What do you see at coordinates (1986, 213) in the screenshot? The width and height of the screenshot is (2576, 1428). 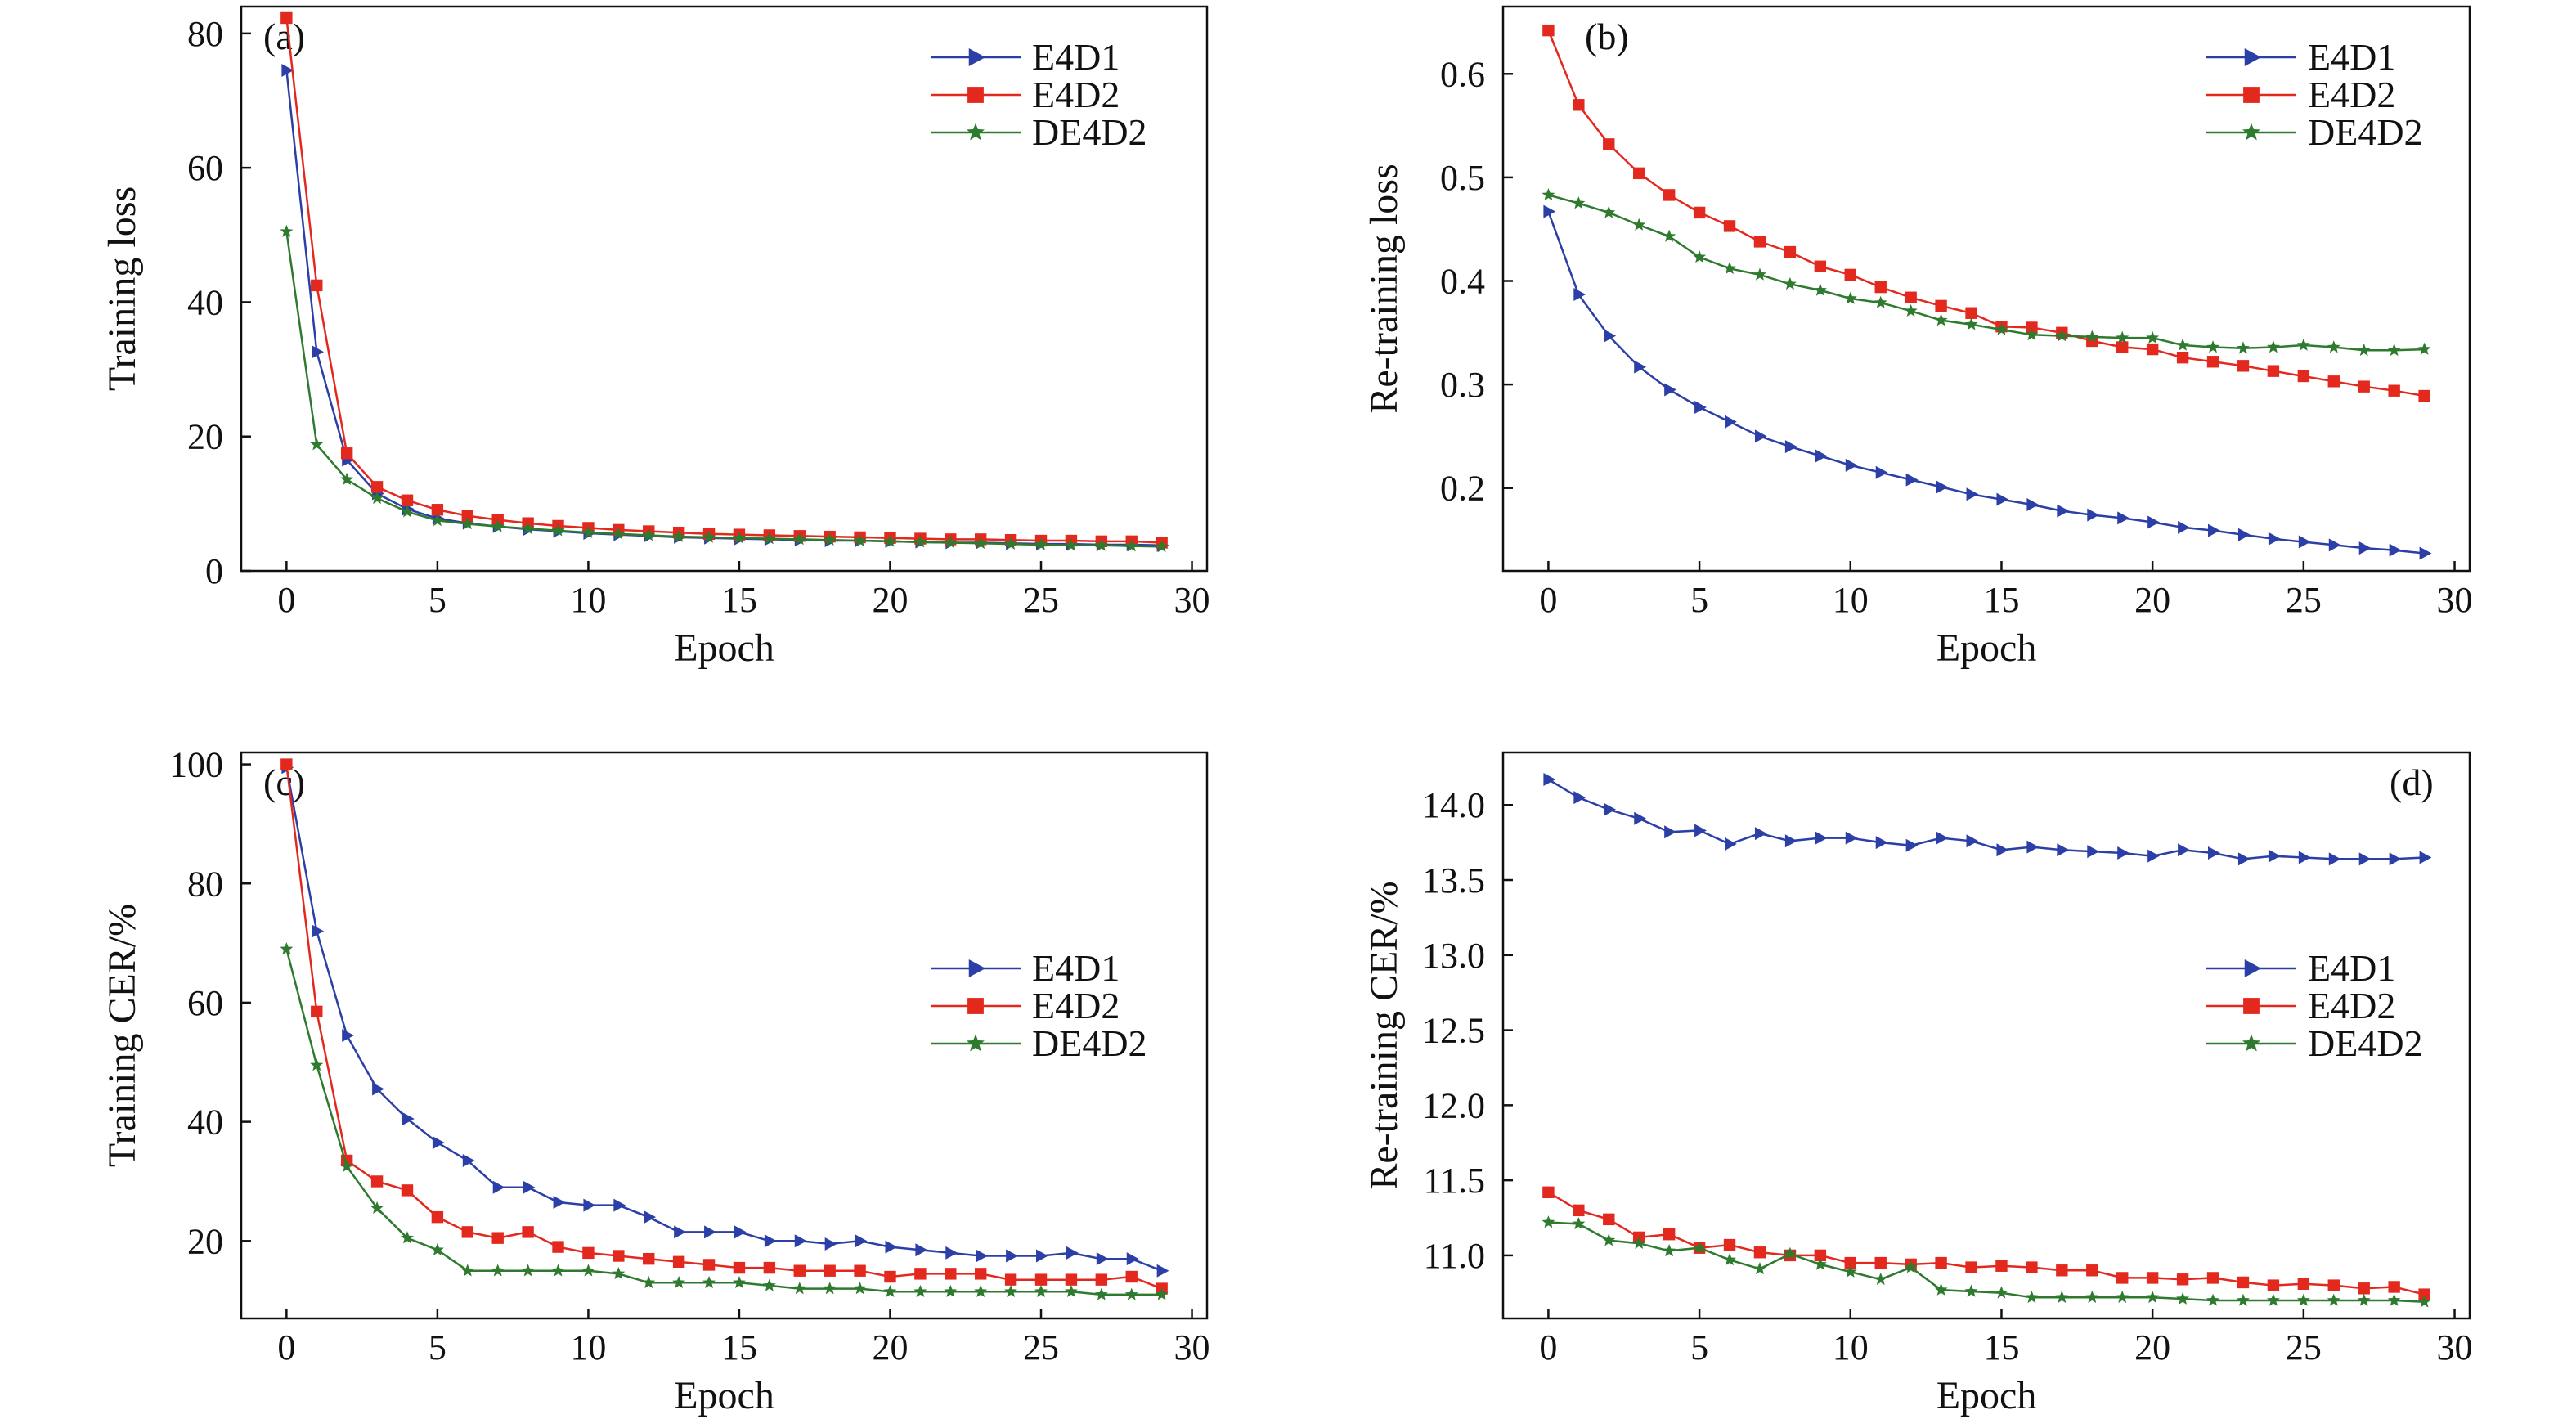 I see `series-line` at bounding box center [1986, 213].